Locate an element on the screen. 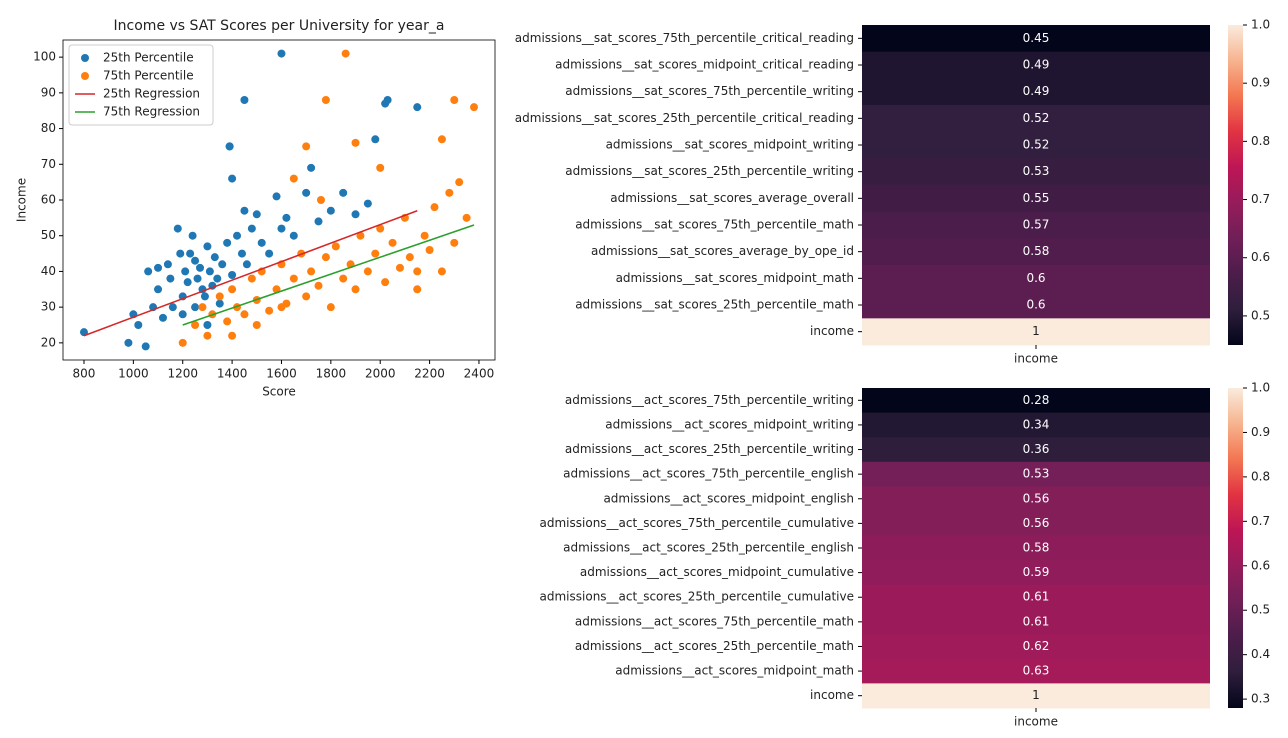  legend-label: 75th Percentile is located at coordinates (148, 76).